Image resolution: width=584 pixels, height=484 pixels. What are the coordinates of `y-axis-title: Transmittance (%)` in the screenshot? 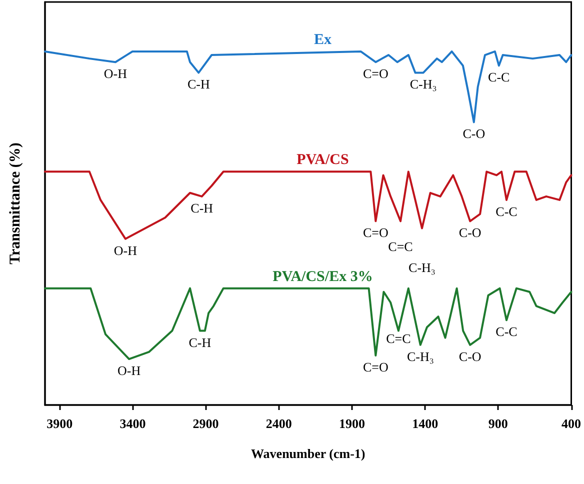 It's located at (16, 203).